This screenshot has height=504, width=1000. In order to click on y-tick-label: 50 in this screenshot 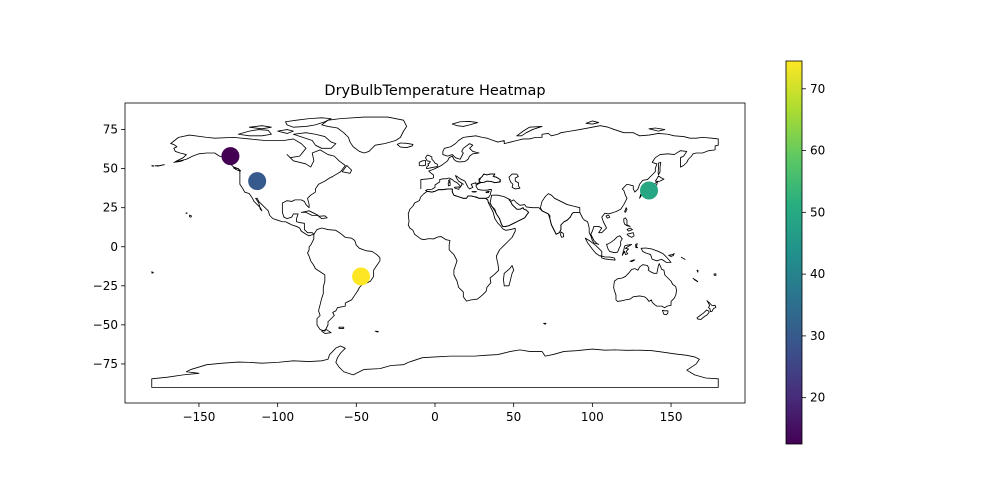, I will do `click(110, 169)`.